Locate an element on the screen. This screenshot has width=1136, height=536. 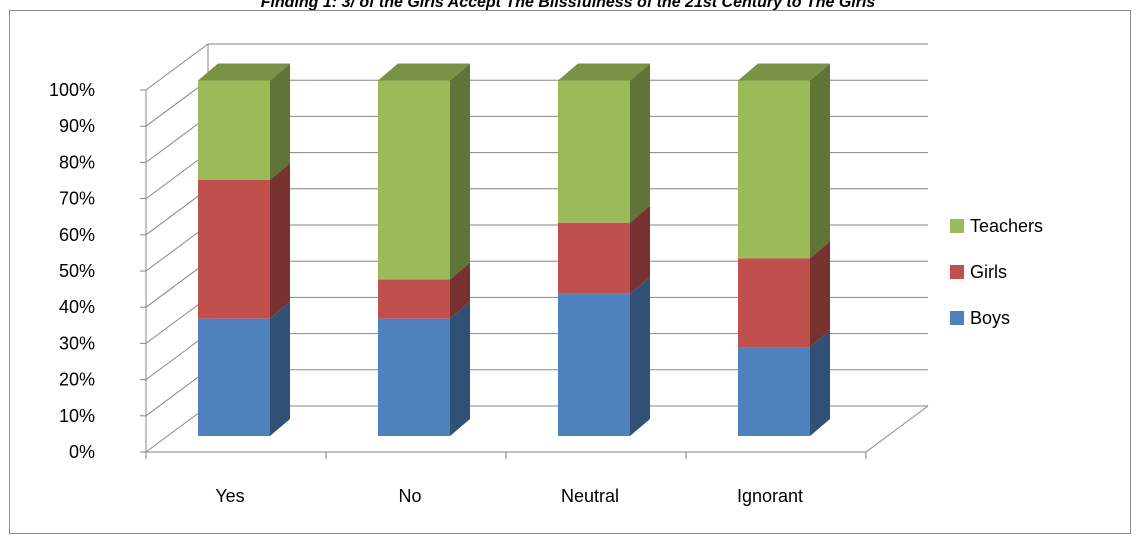
y-tick-label: 90% is located at coordinates (77, 126).